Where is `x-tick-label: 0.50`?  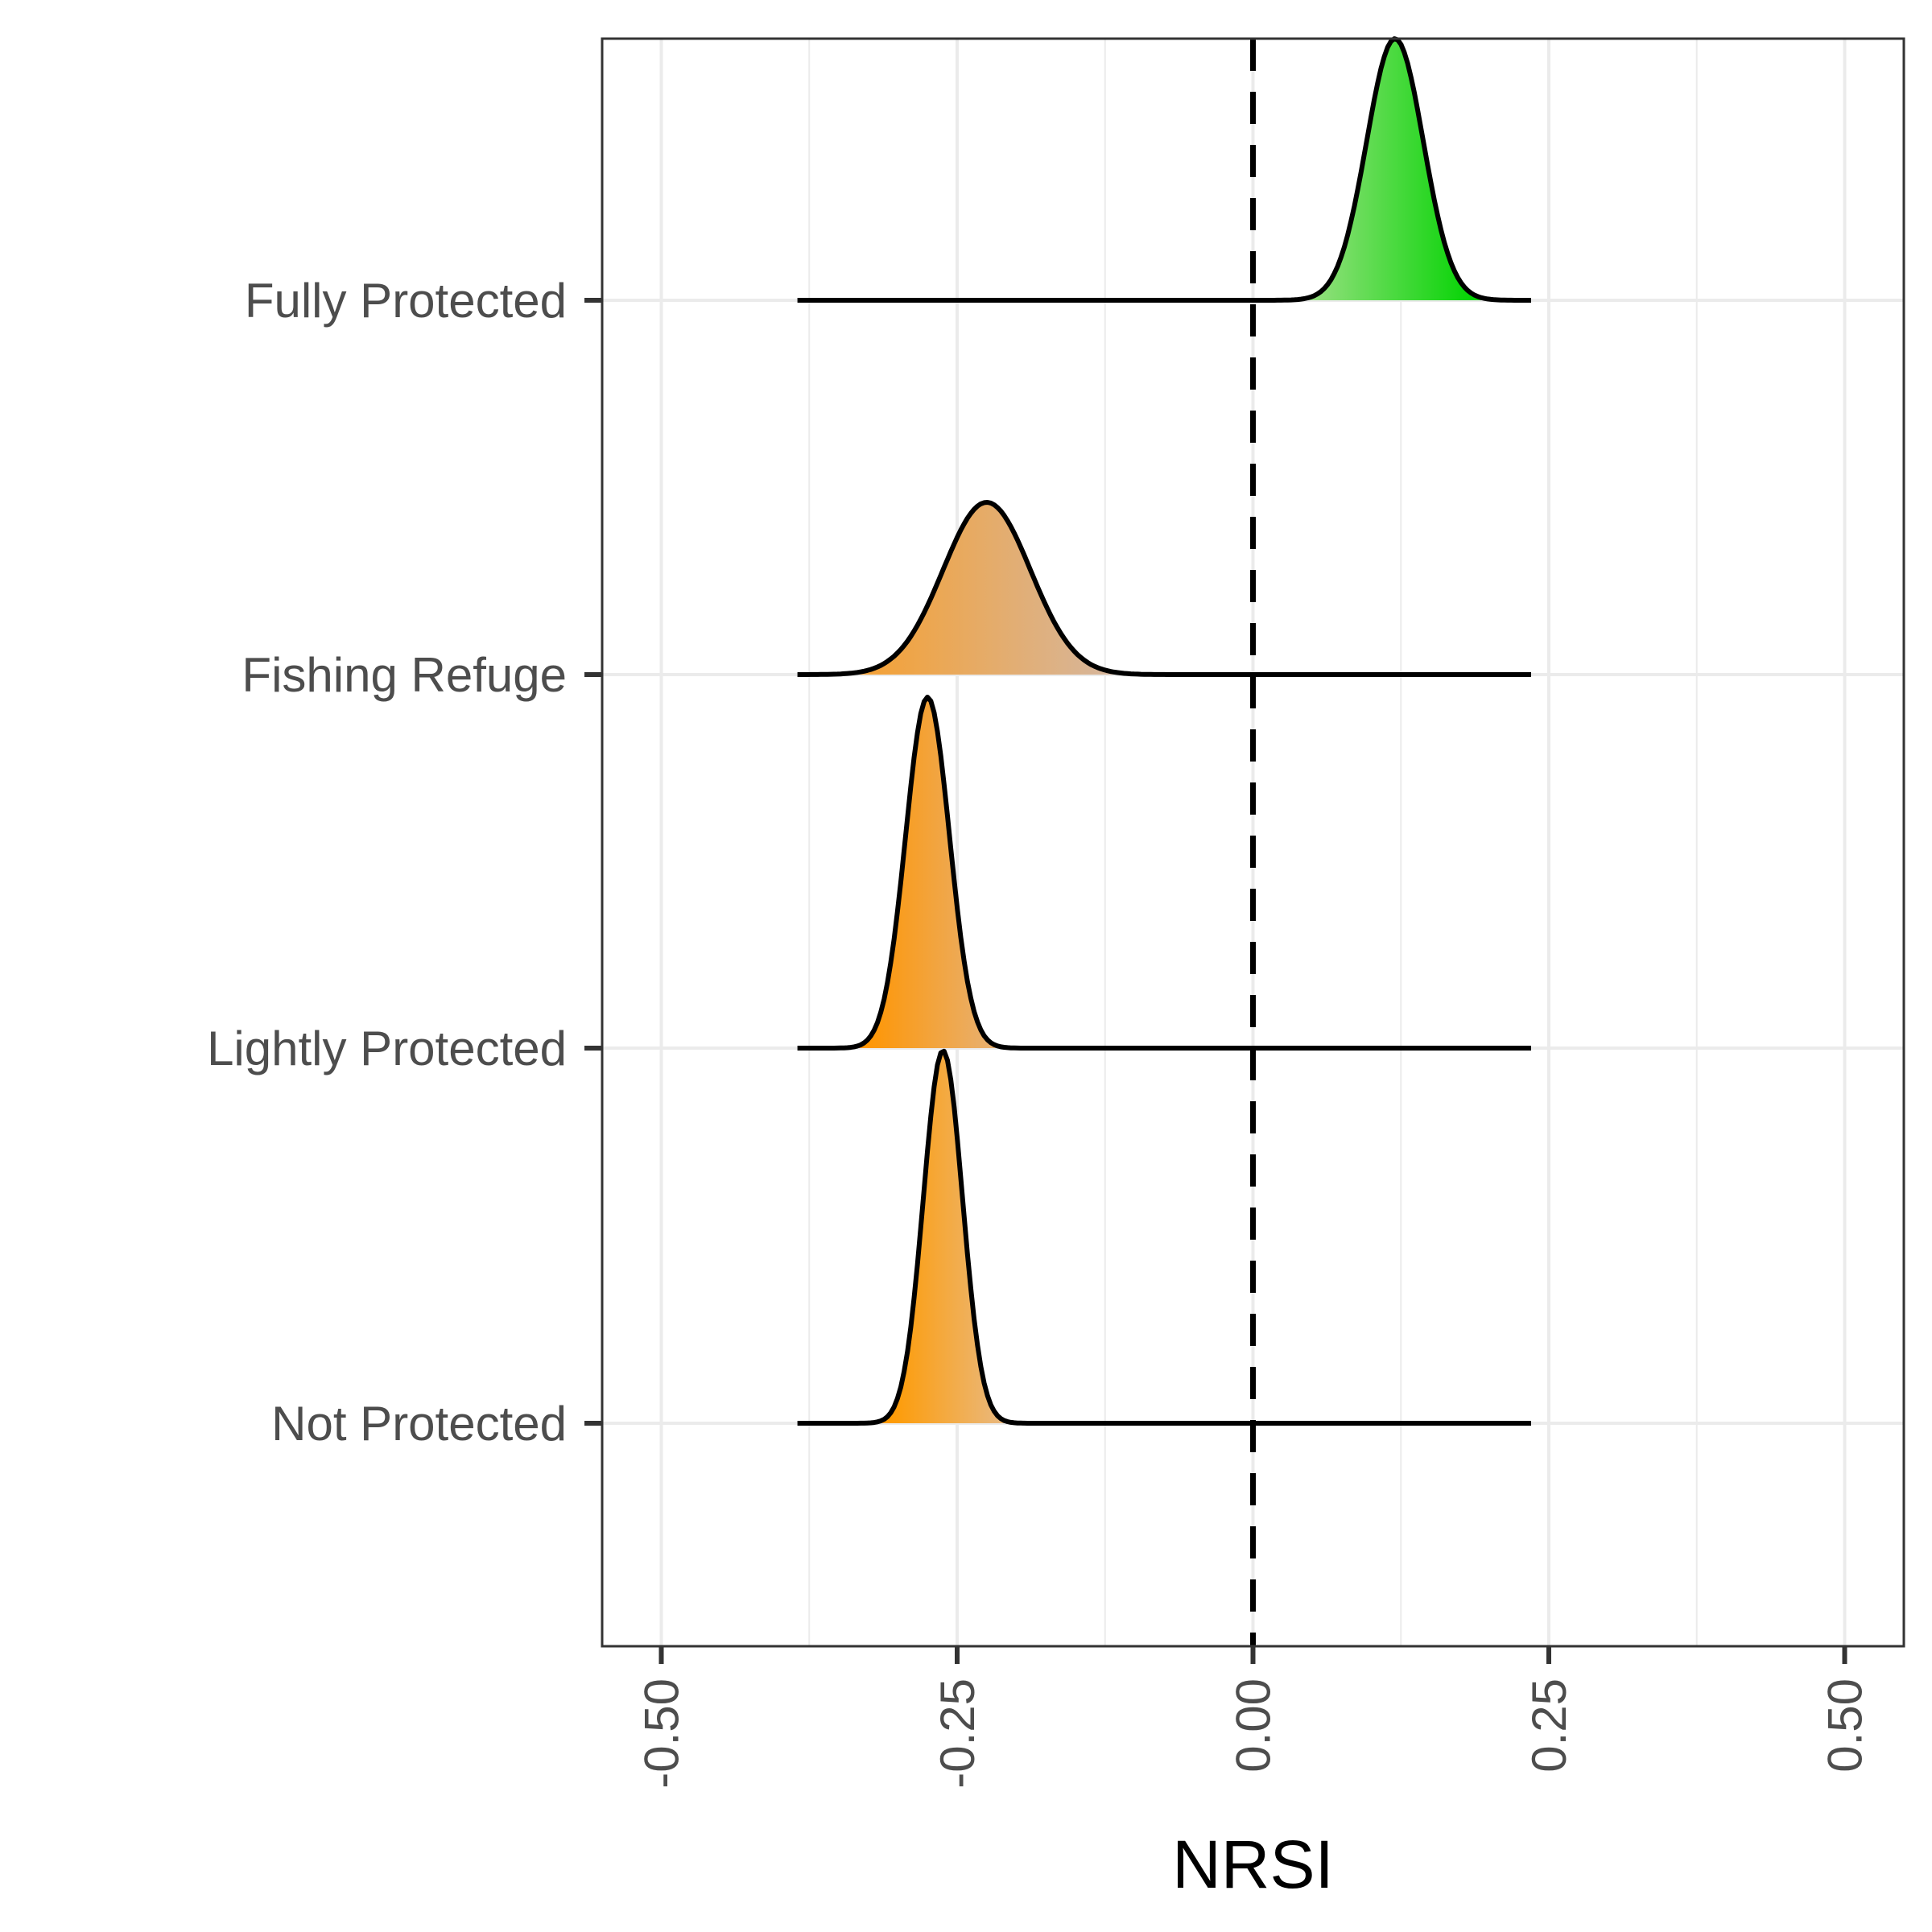 x-tick-label: 0.50 is located at coordinates (1845, 1725).